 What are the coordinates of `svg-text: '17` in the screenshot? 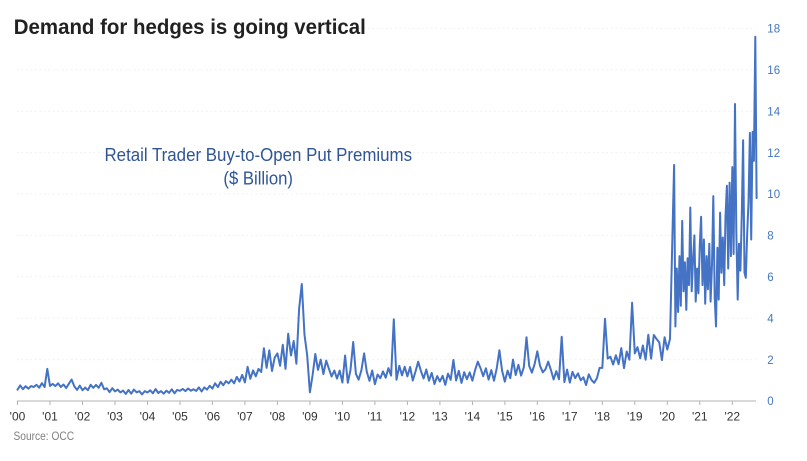 It's located at (570, 416).